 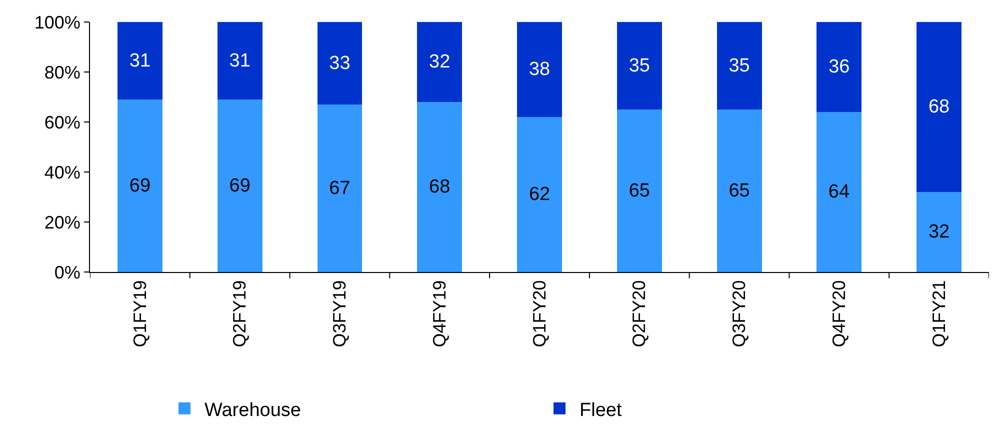 I want to click on x-tick-label: Q1FY21, so click(x=938, y=314).